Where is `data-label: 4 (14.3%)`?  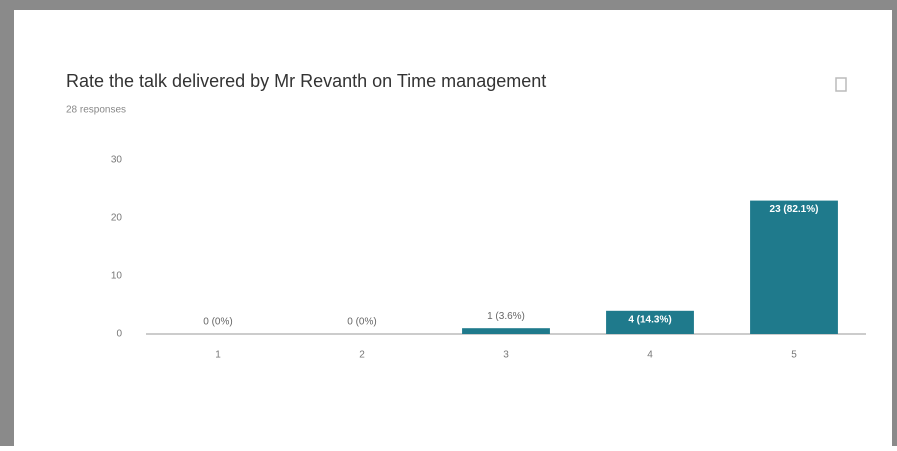 data-label: 4 (14.3%) is located at coordinates (649, 319).